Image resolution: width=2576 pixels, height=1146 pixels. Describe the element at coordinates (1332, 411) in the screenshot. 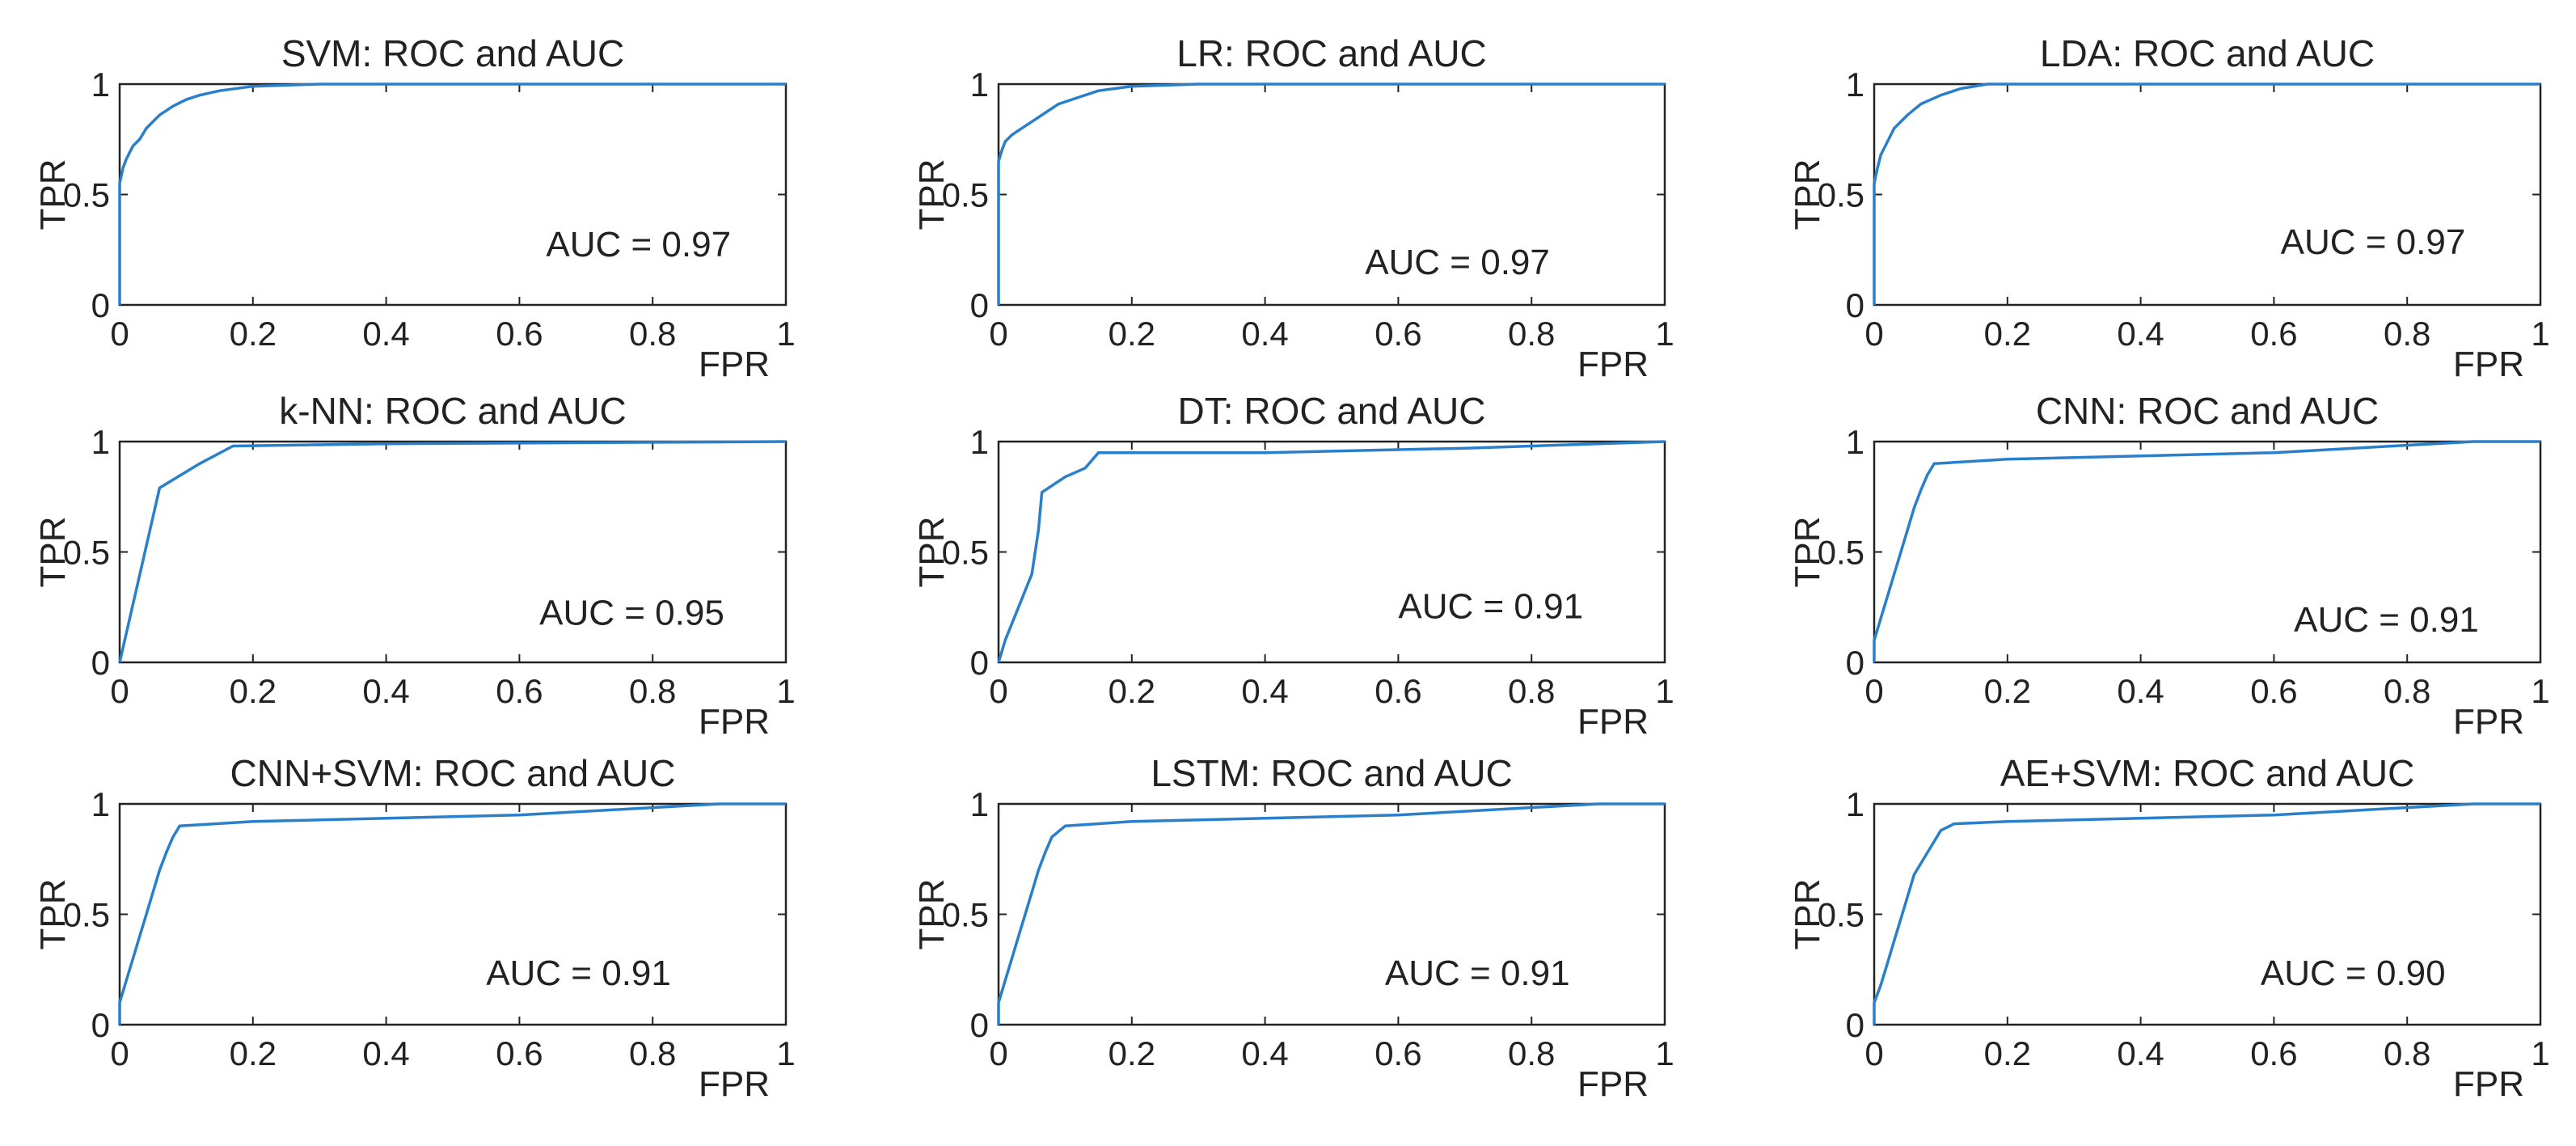

I see `chart-title: DT: ROC and AUC` at that location.